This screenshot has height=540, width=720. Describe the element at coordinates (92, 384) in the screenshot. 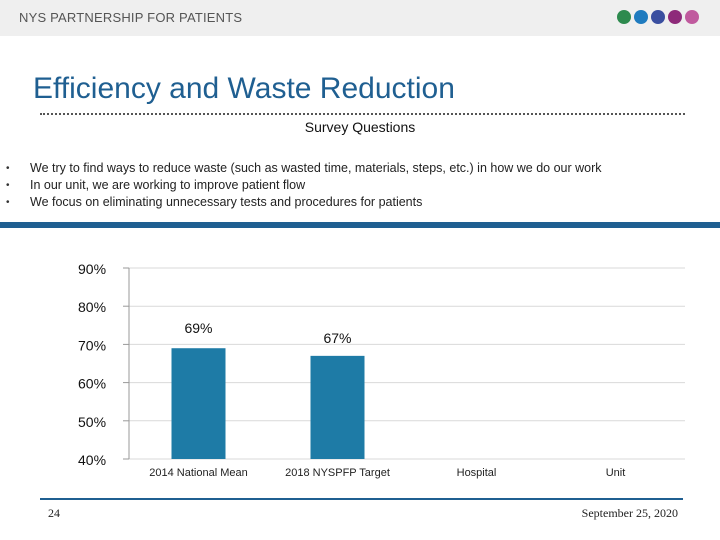

I see `y-tick-label: 60%` at that location.